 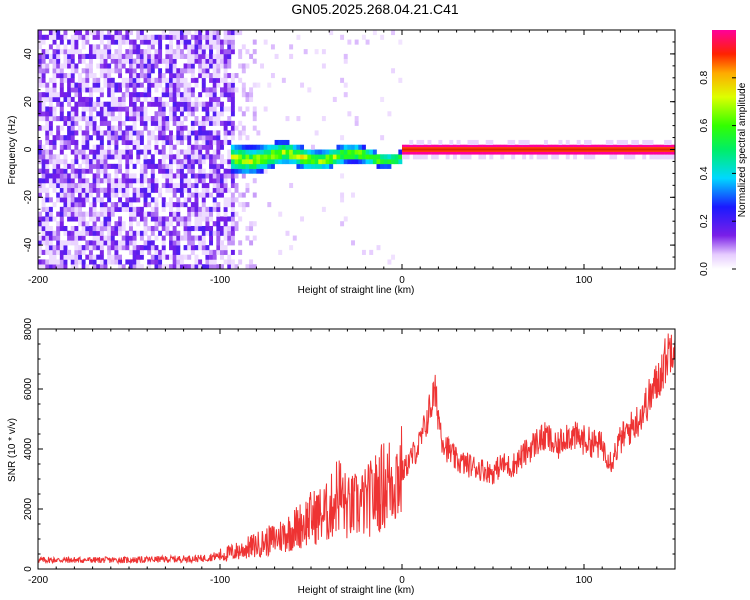 I want to click on colorbar-tick-label: 0.8, so click(x=704, y=77).